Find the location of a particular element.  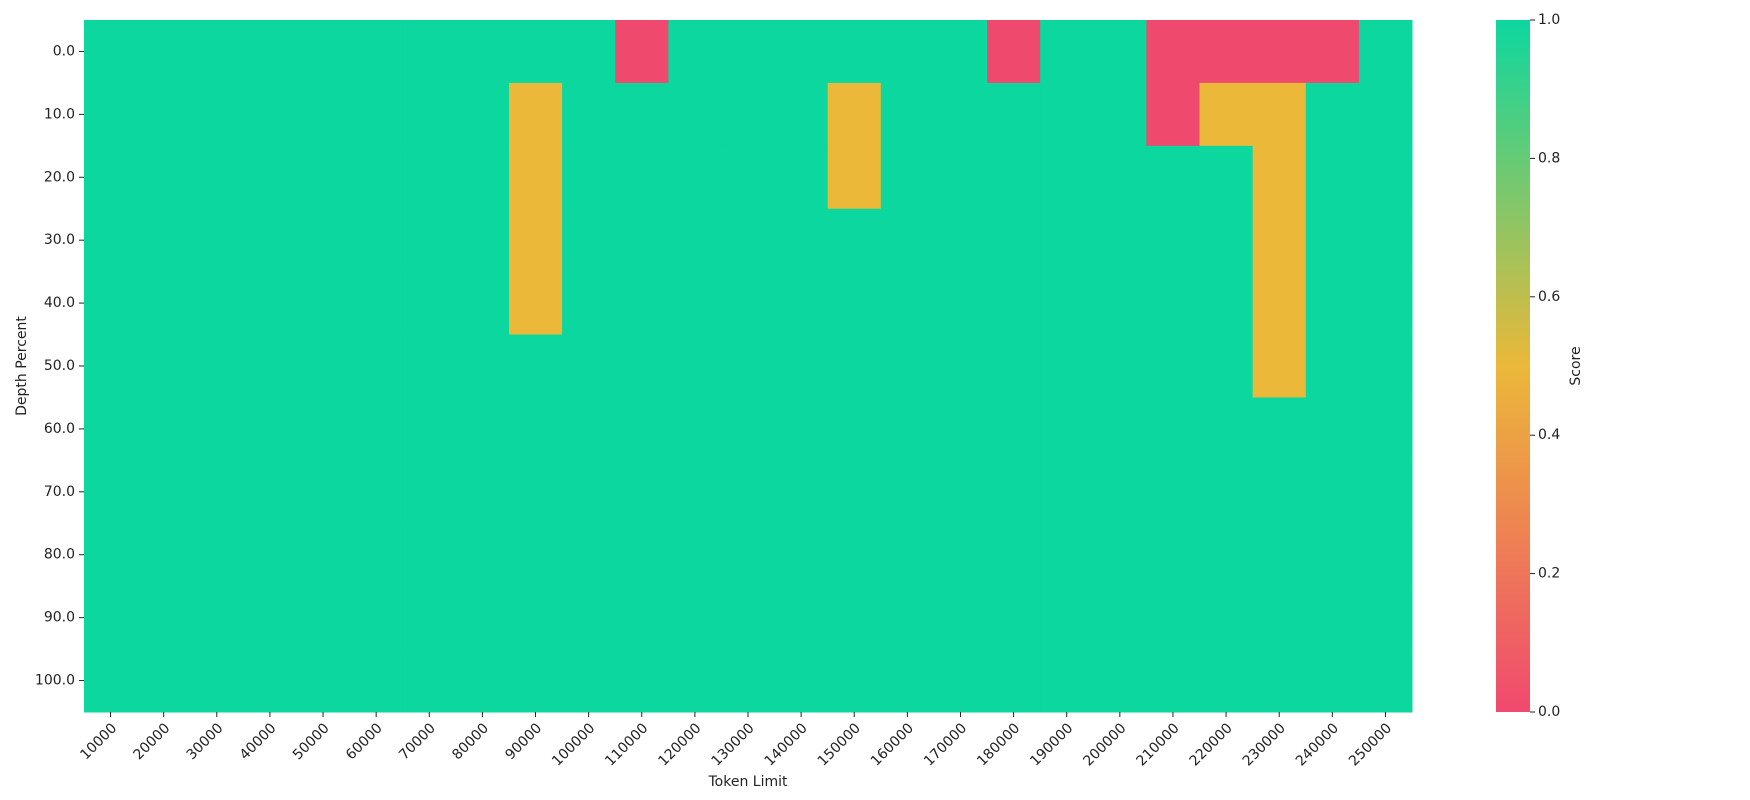

x-axis-title: Token Limit is located at coordinates (748, 782).